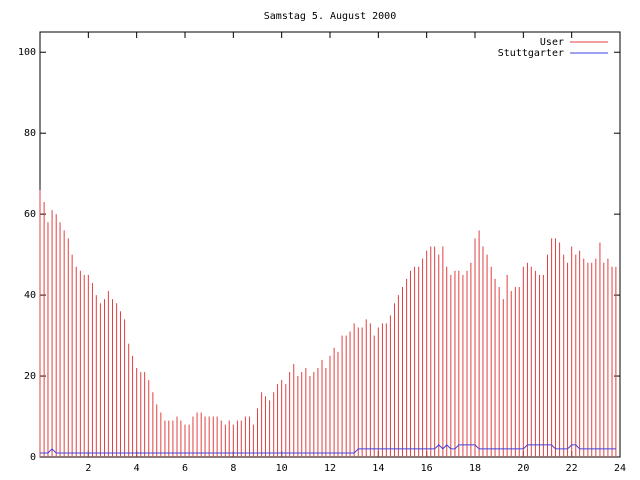  What do you see at coordinates (88, 468) in the screenshot?
I see `x-tick-label: 2` at bounding box center [88, 468].